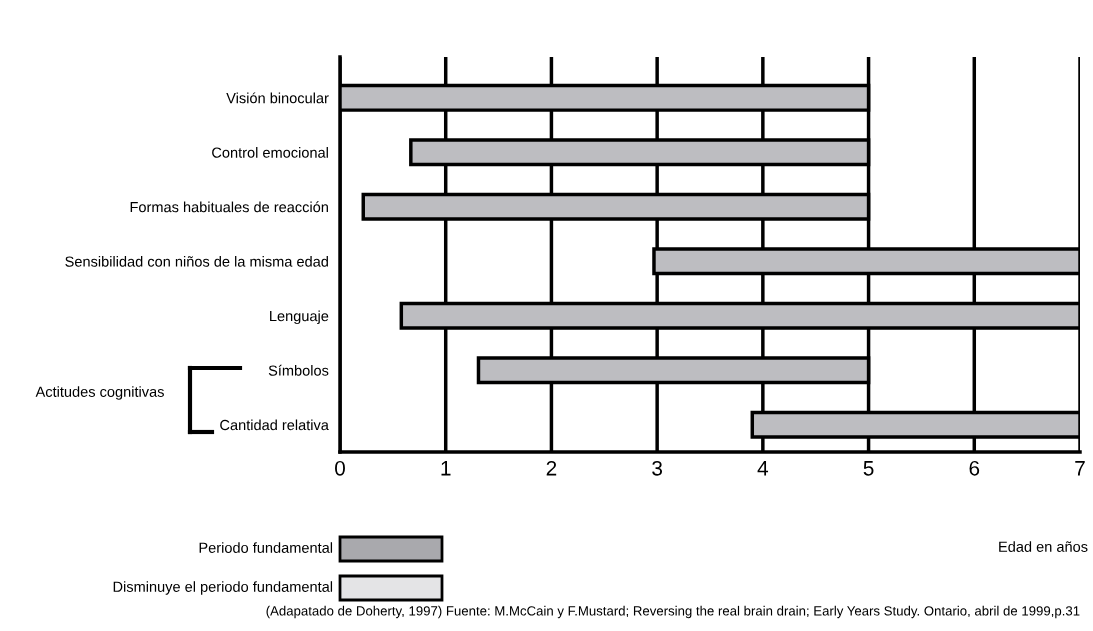  Describe the element at coordinates (657, 468) in the screenshot. I see `x-tick-label: 3` at that location.